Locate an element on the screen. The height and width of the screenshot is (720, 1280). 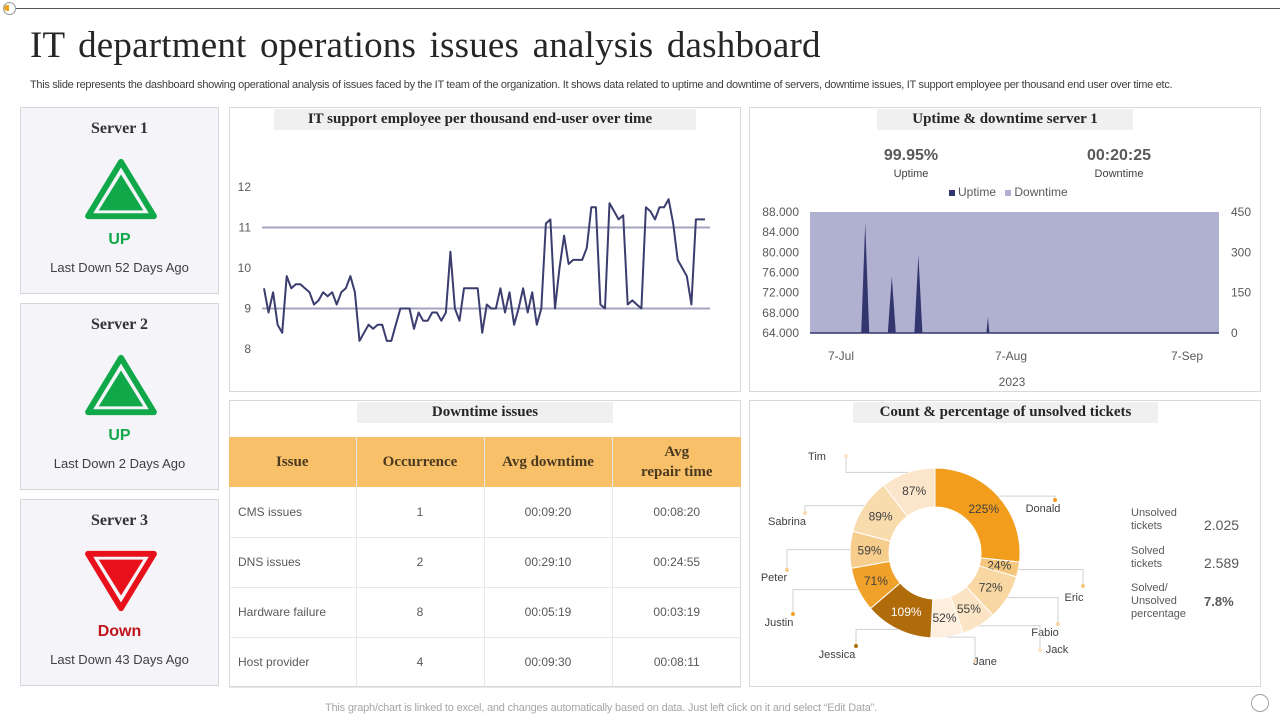
status-down-triangle-icon is located at coordinates (121, 581).